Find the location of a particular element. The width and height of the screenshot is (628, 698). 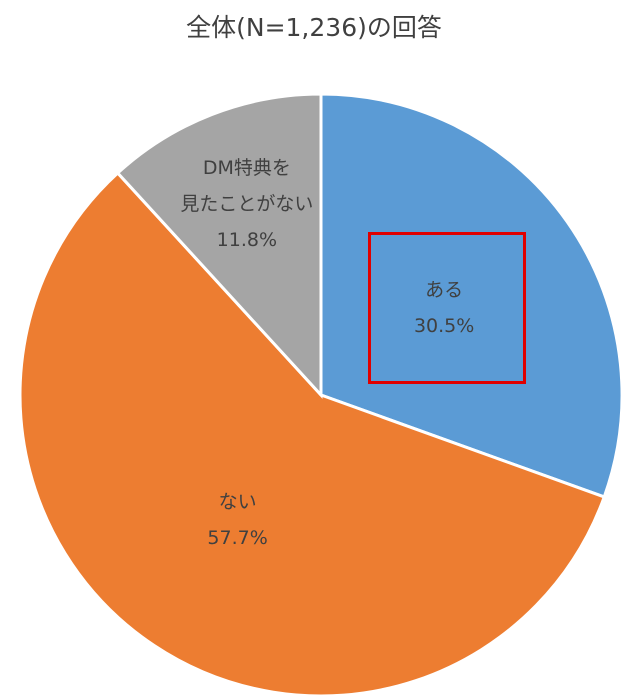

slice-label: ない 57.7% is located at coordinates (237, 520).